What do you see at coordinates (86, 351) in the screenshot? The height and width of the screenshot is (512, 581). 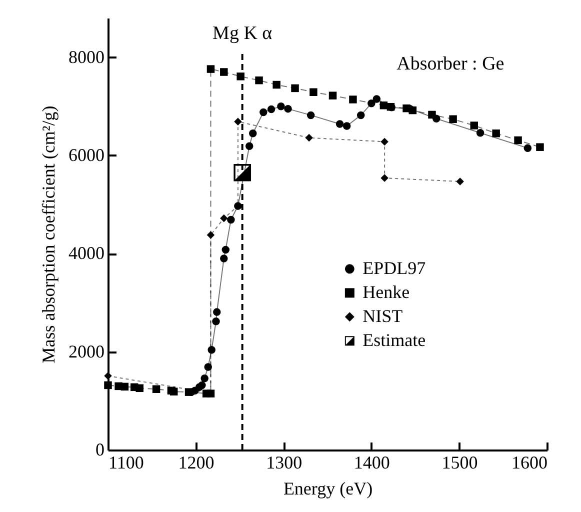 I see `y-tick-label: 2000` at bounding box center [86, 351].